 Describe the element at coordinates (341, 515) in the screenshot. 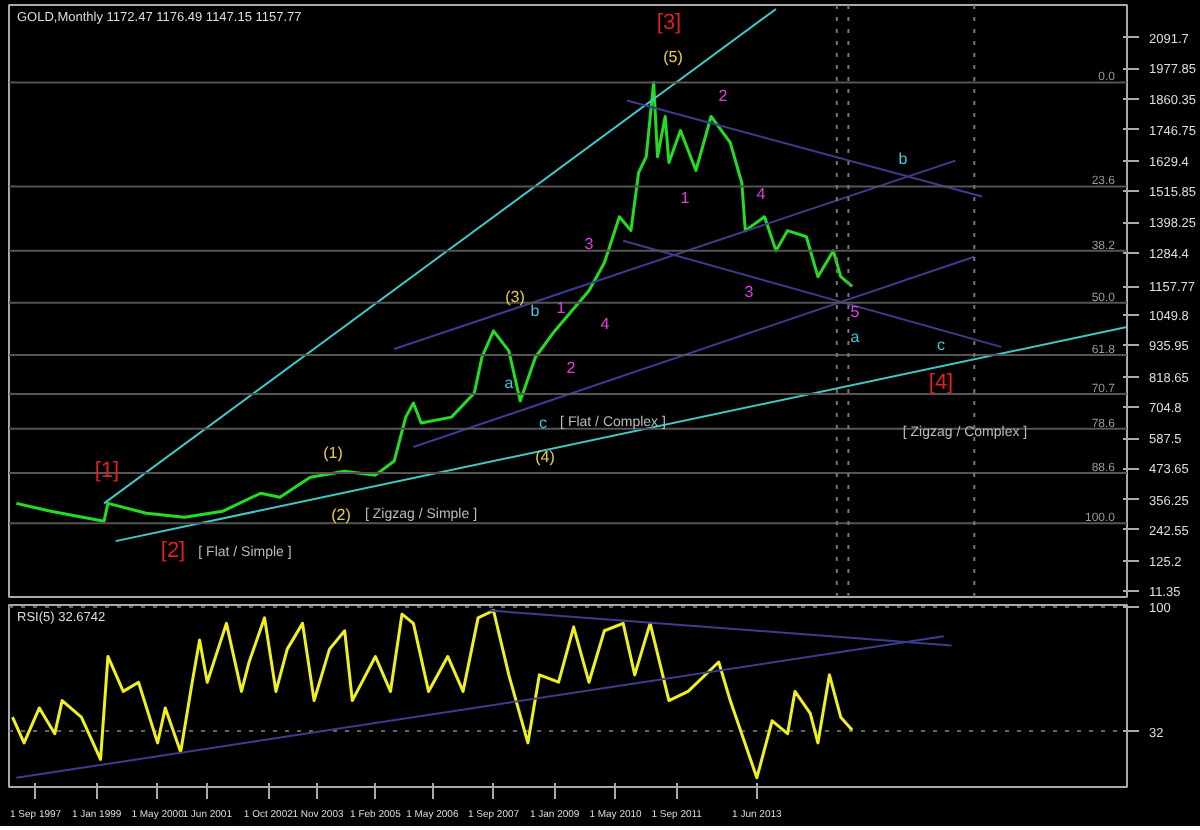

I see `annotation: (2)` at that location.